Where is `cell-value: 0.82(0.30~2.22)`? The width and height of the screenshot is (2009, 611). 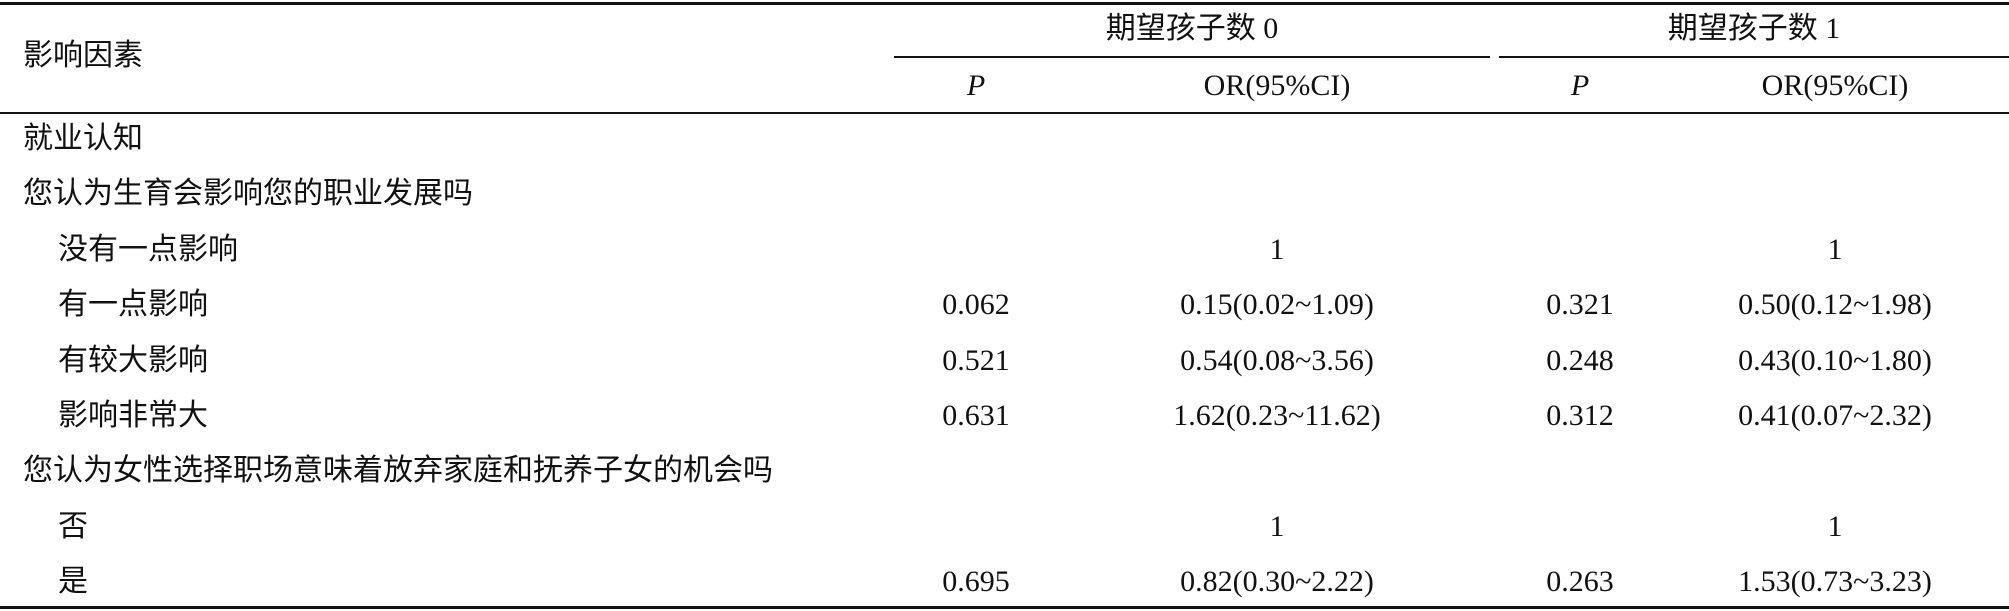
cell-value: 0.82(0.30~2.22) is located at coordinates (1277, 582).